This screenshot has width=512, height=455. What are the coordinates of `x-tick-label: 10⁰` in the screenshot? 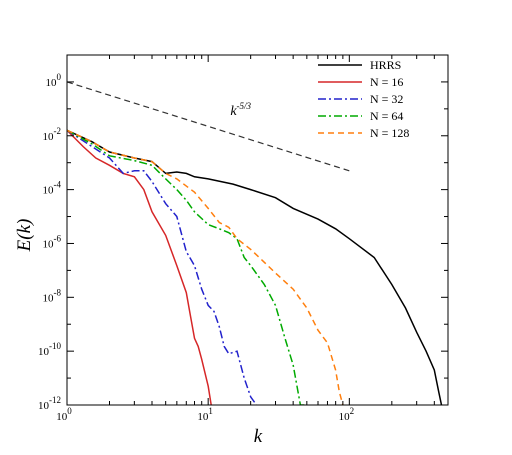 It's located at (64, 414).